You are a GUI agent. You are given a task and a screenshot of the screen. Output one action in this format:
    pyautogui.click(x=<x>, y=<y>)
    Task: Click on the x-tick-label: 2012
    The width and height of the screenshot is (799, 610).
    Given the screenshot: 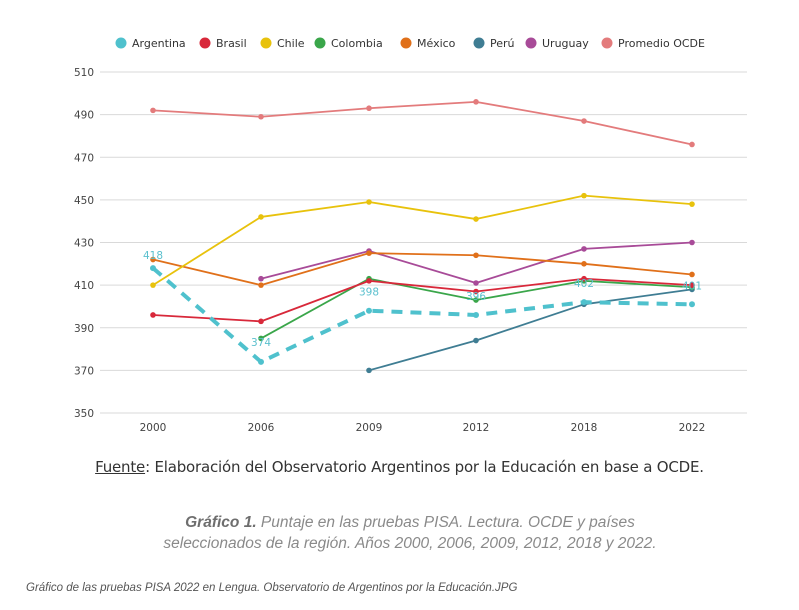 What is the action you would take?
    pyautogui.click(x=476, y=428)
    